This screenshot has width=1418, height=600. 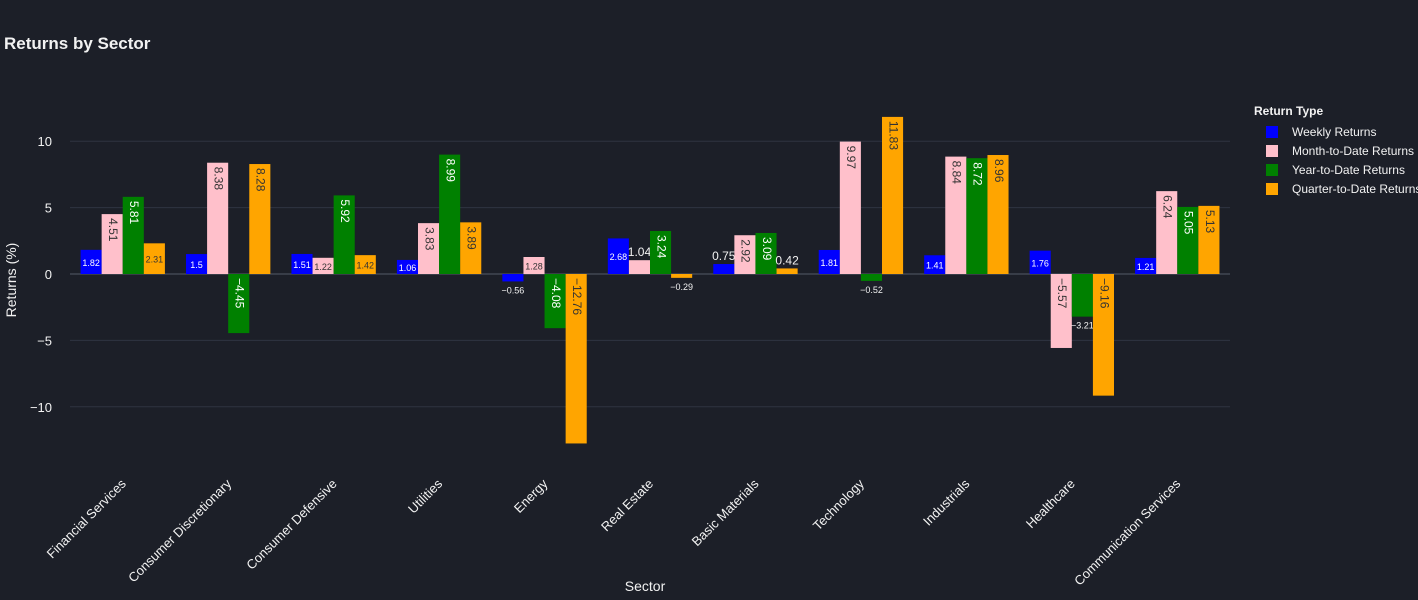 I want to click on bar-month-to-date-returns-industrials, so click(x=956, y=215).